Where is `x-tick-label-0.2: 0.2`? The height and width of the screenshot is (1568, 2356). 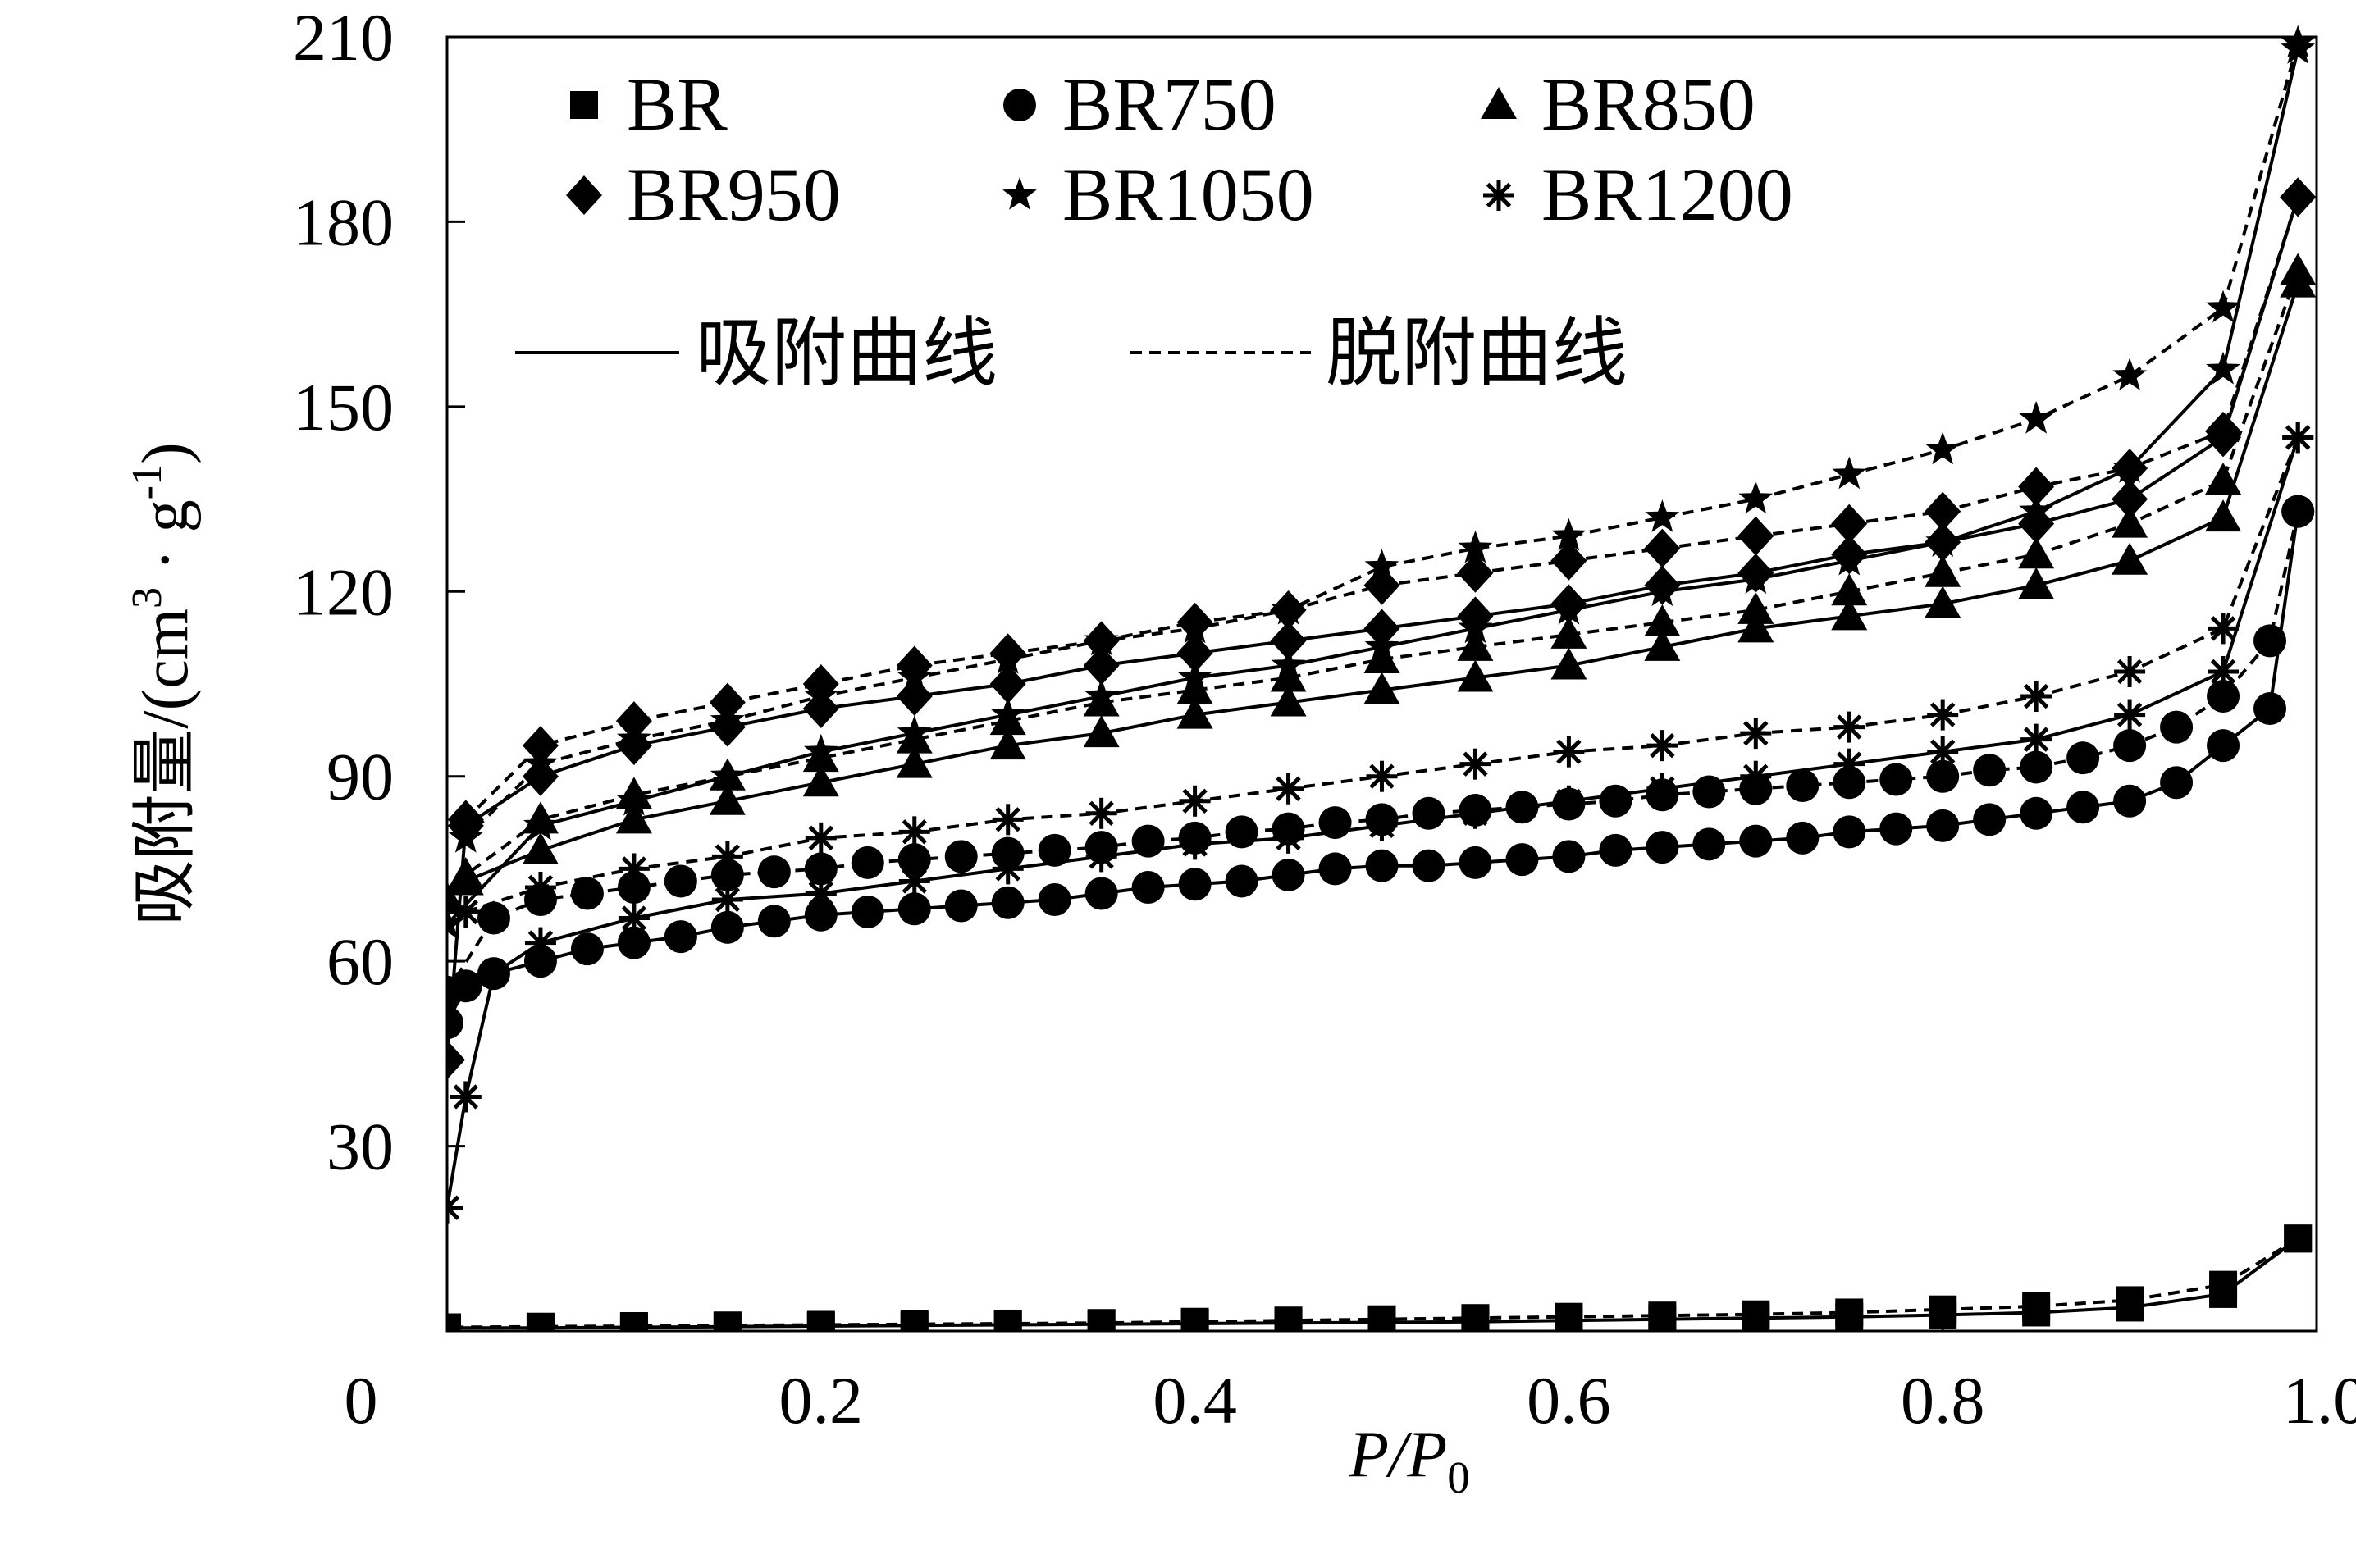
x-tick-label-0.2: 0.2 is located at coordinates (822, 1400).